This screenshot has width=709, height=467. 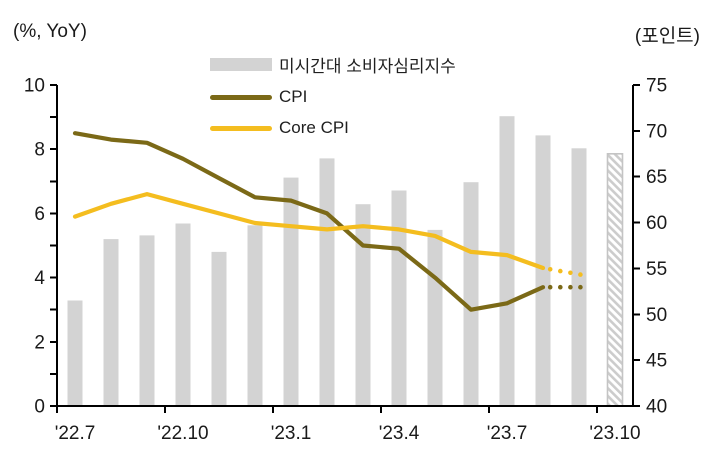 What do you see at coordinates (656, 131) in the screenshot?
I see `right-axis-tick-label: 70` at bounding box center [656, 131].